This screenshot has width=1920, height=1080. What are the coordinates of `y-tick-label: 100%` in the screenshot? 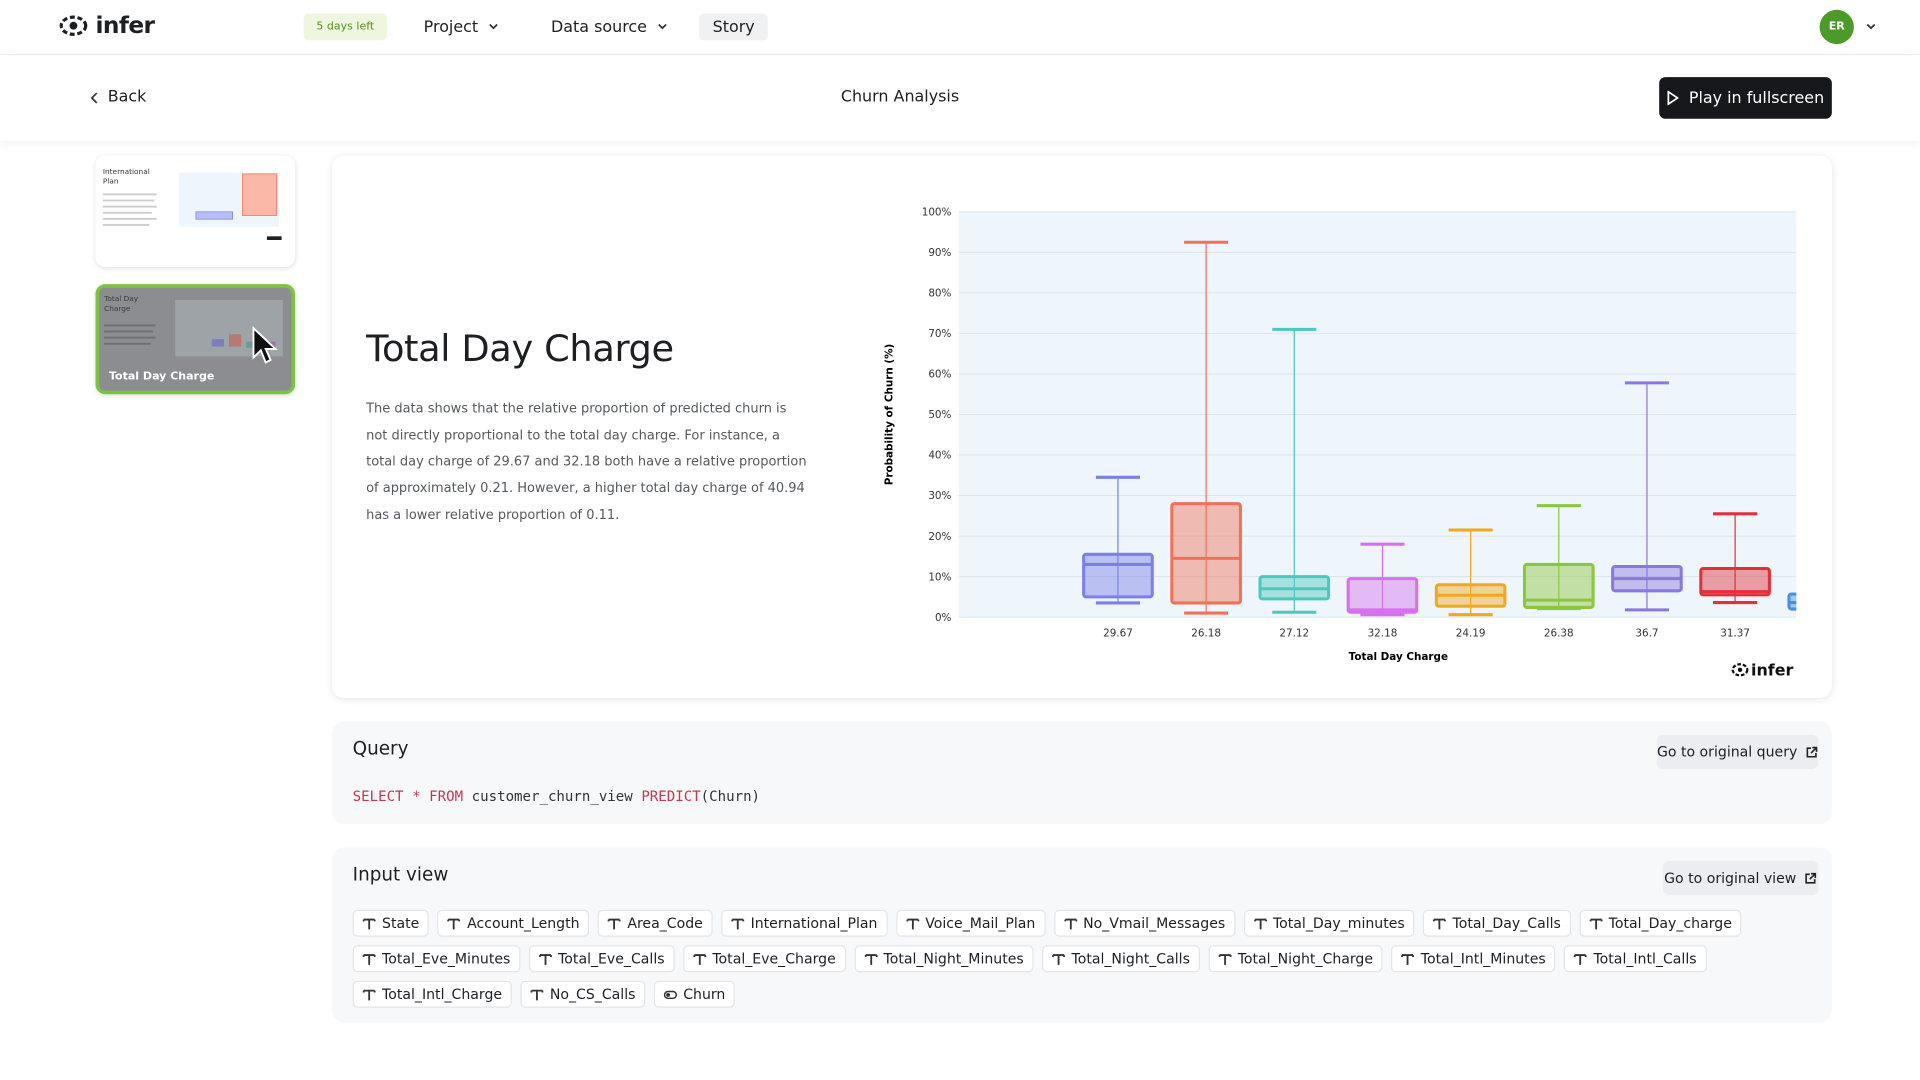 It's located at (937, 213).